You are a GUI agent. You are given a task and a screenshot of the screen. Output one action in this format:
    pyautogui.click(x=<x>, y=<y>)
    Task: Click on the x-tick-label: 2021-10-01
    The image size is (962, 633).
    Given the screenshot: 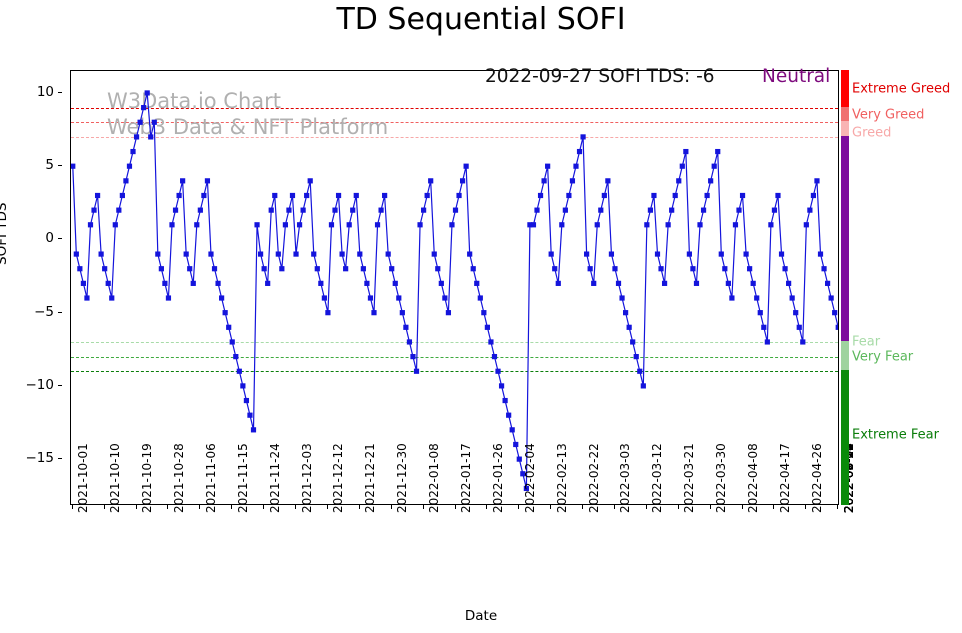 What is the action you would take?
    pyautogui.click(x=83, y=478)
    